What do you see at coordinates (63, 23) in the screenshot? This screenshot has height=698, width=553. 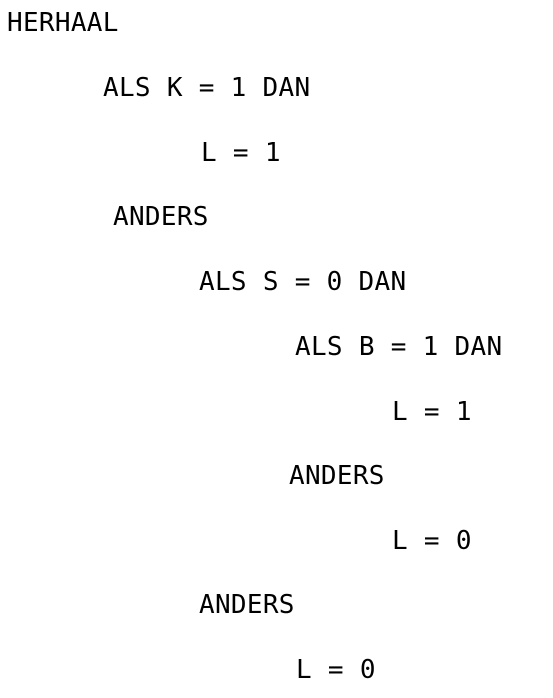 I see `code-line-herhaal: HERHAAL` at bounding box center [63, 23].